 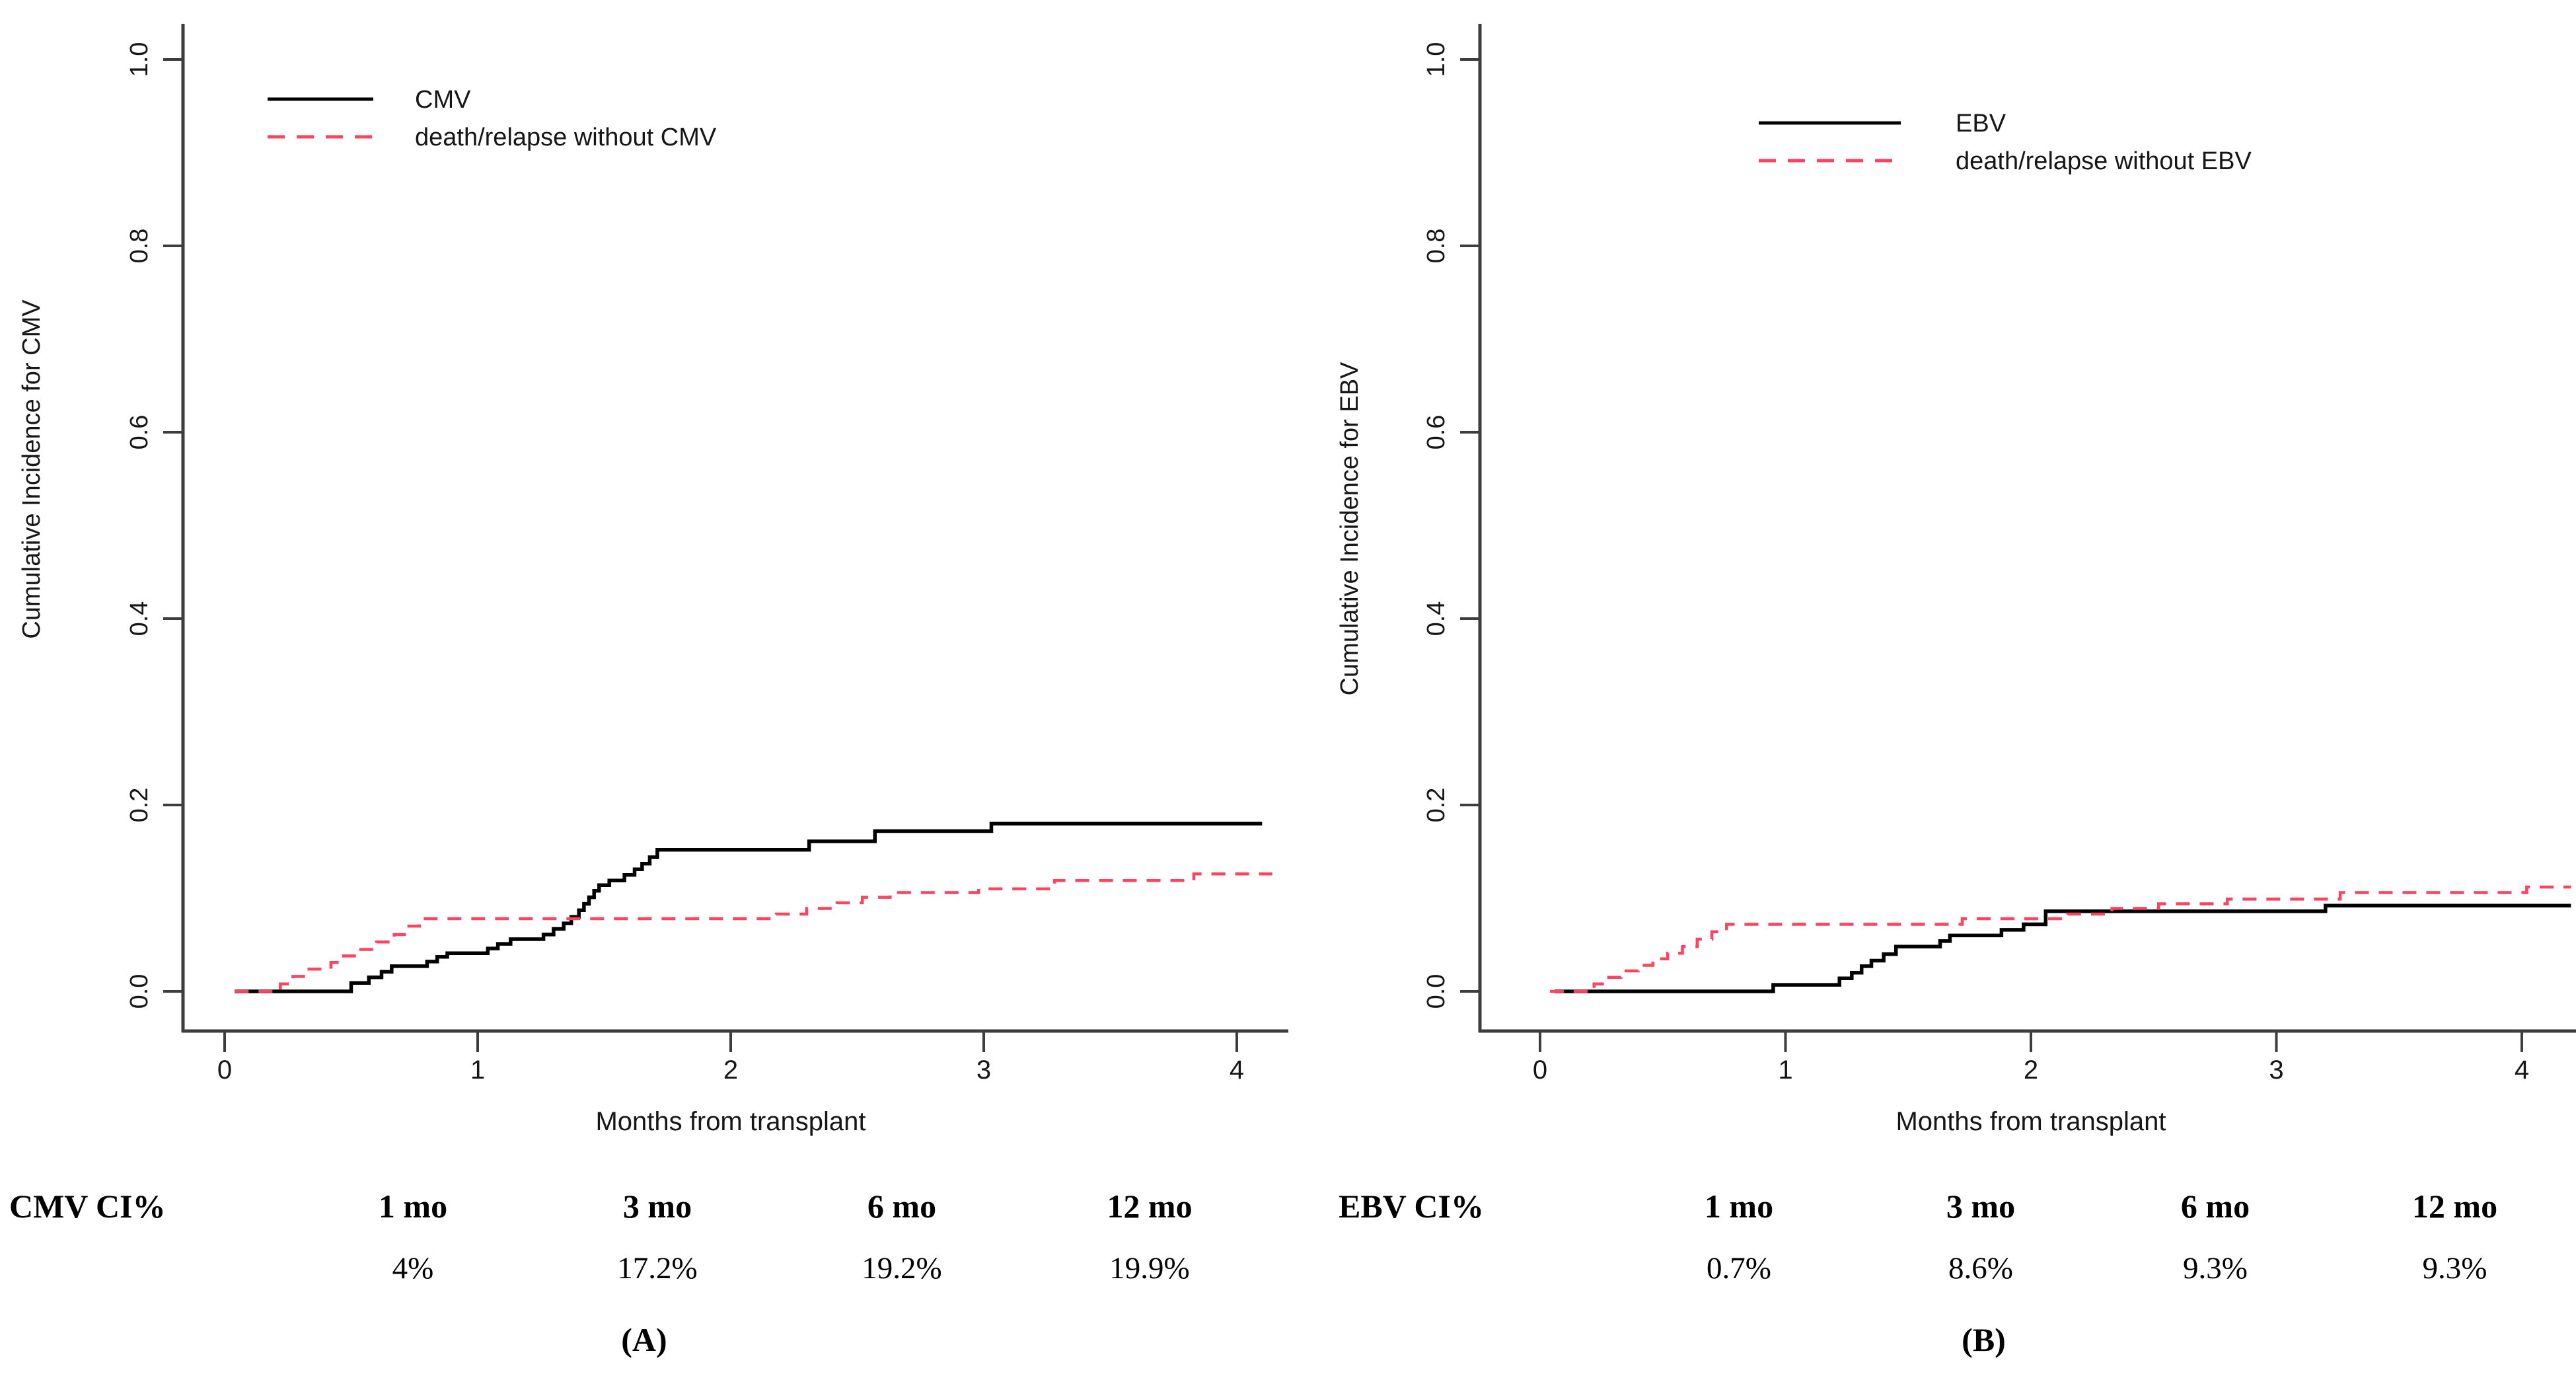 What do you see at coordinates (753, 932) in the screenshot?
I see `series-curve-death-relapse-without-cmv` at bounding box center [753, 932].